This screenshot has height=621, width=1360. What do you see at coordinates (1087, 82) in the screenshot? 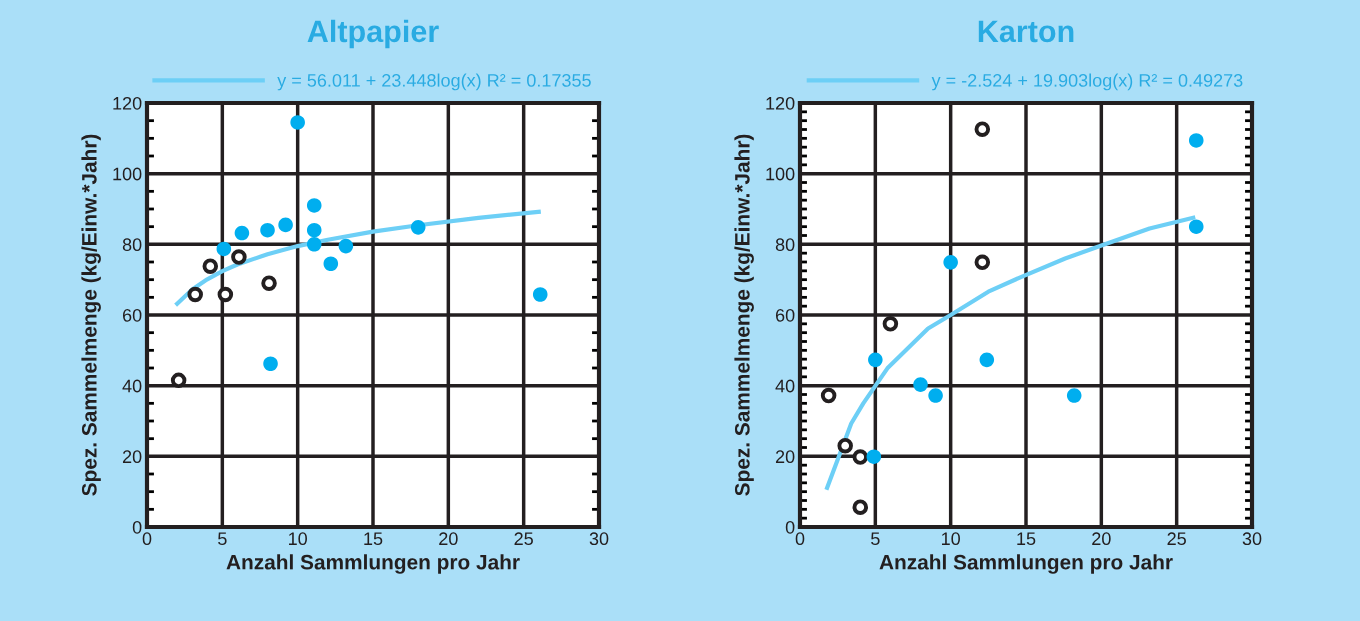
I see `text: y = -2.524 + 19.903log(x) R² = 0.49273` at bounding box center [1087, 82].